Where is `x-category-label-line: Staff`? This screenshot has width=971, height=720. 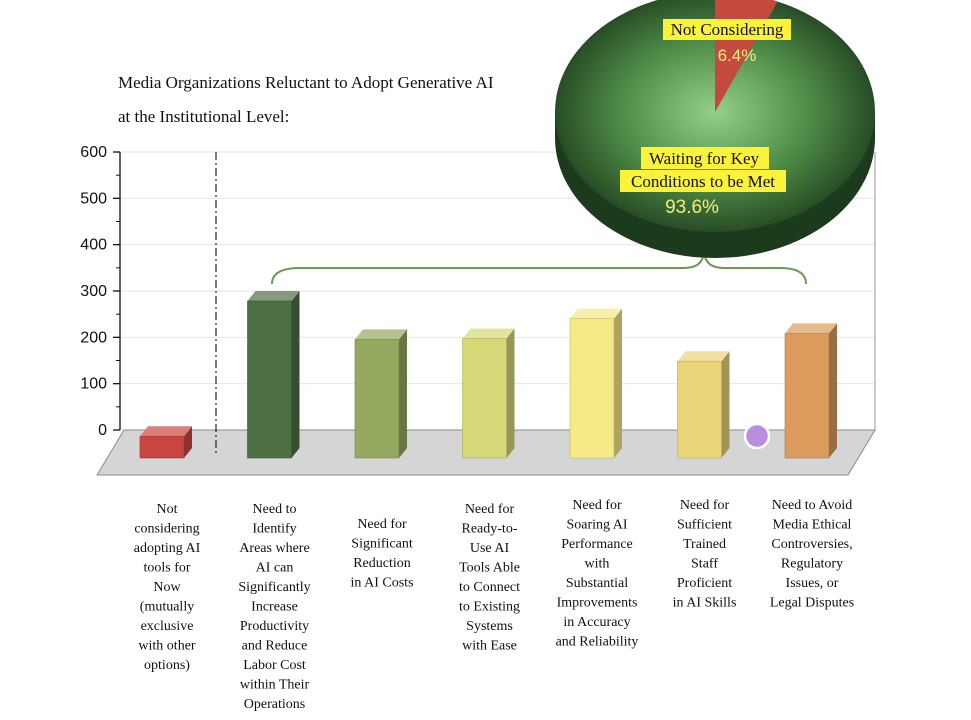 x-category-label-line: Staff is located at coordinates (704, 564).